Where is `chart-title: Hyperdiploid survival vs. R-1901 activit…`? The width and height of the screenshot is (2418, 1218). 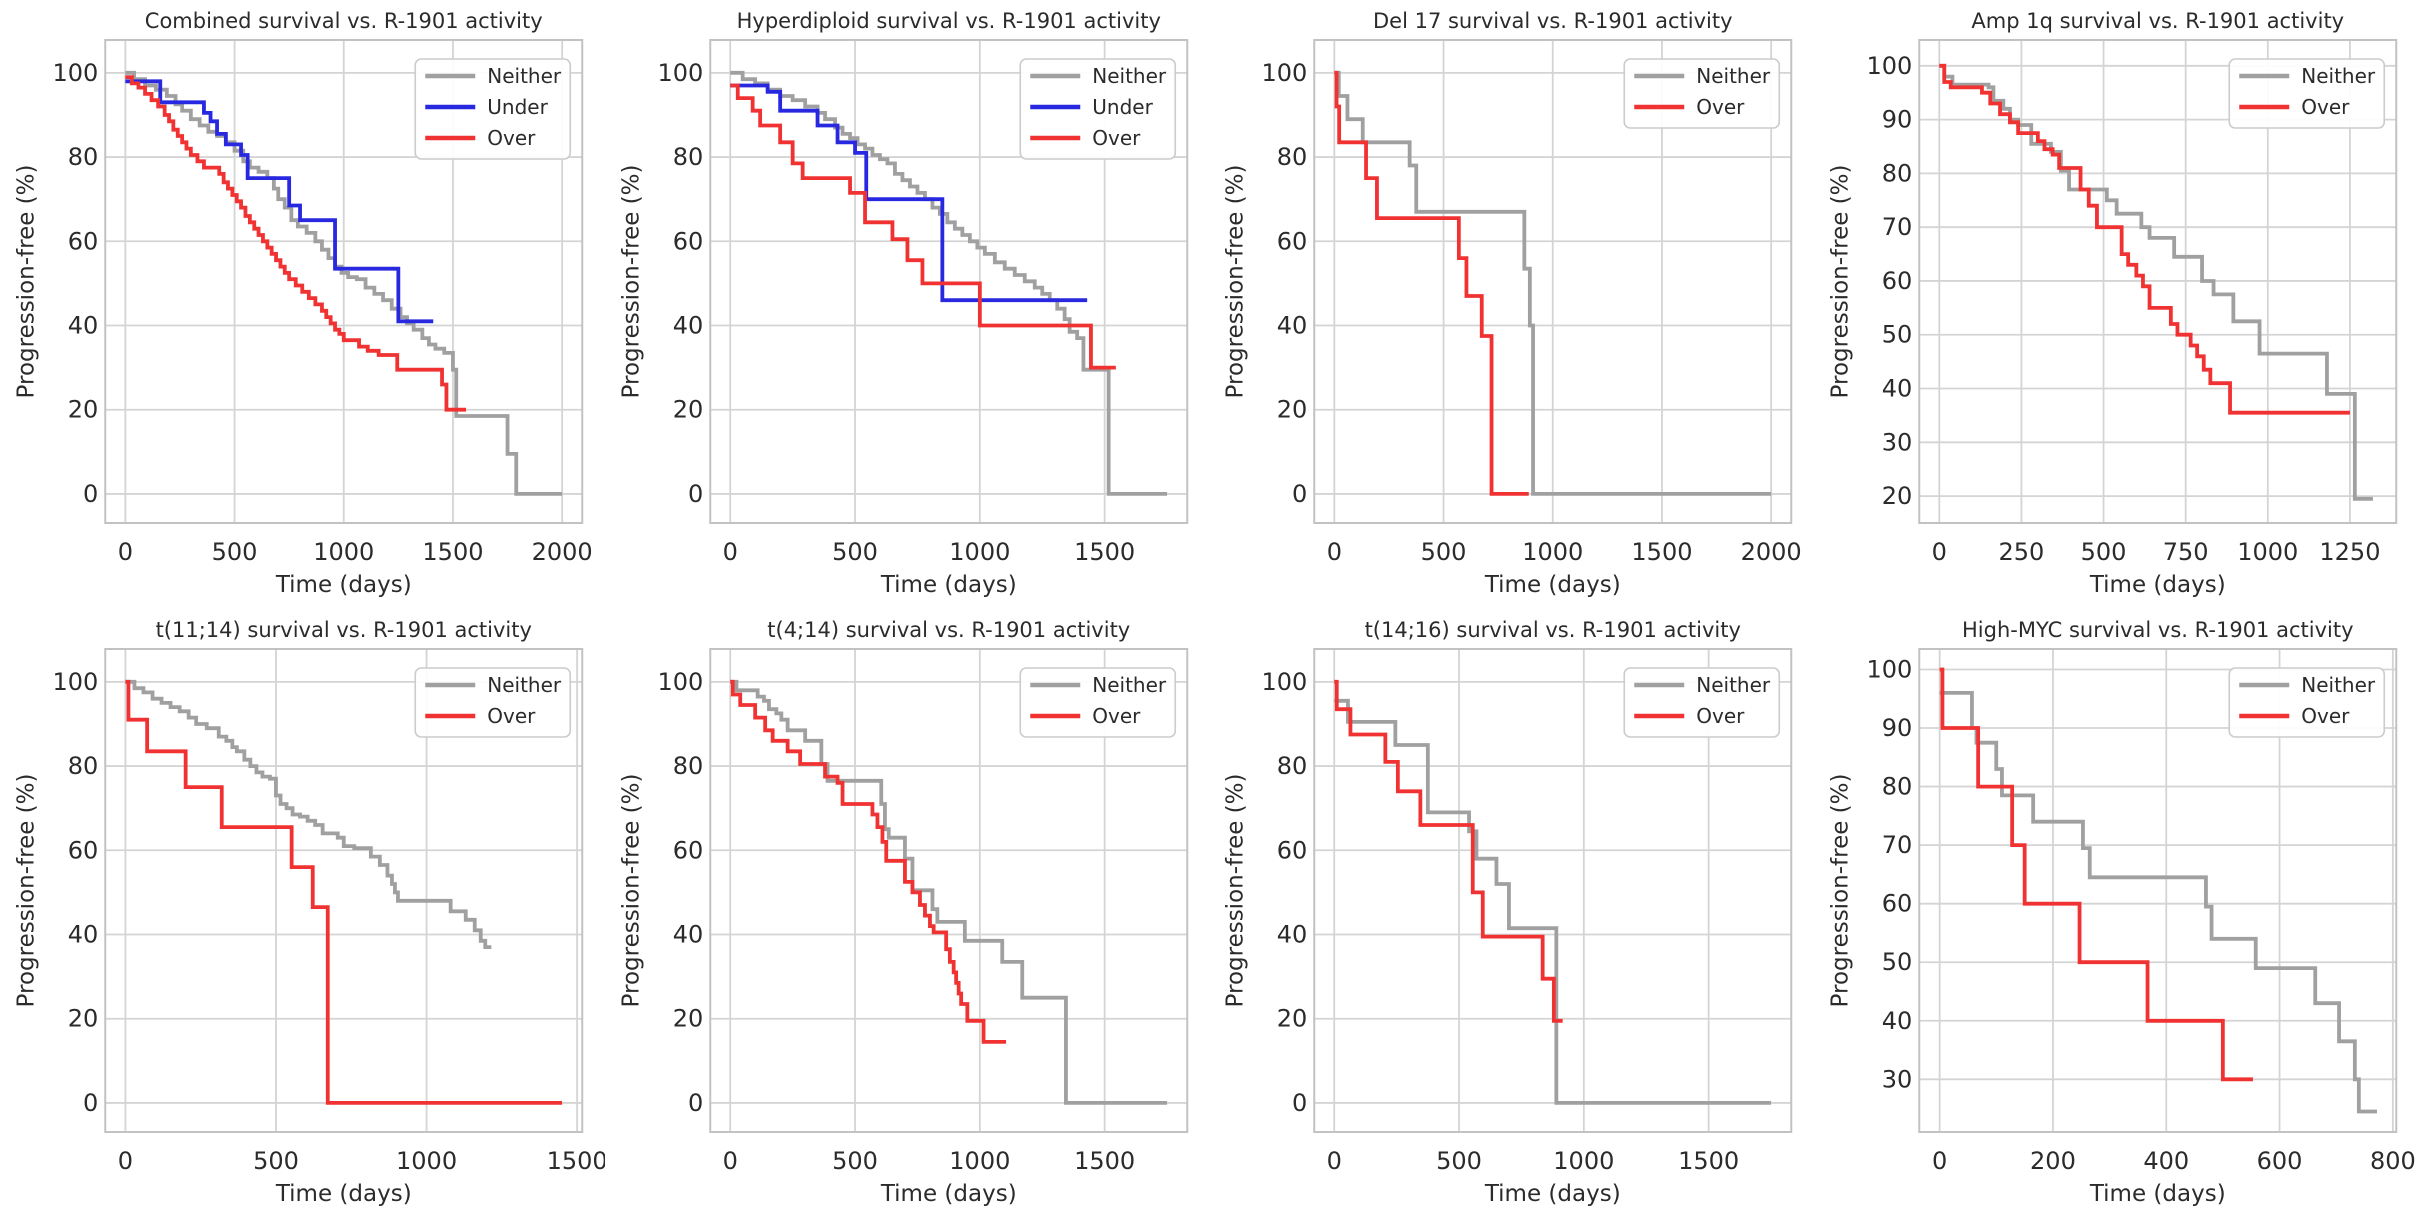
chart-title: Hyperdiploid survival vs. R-1901 activit… is located at coordinates (948, 21).